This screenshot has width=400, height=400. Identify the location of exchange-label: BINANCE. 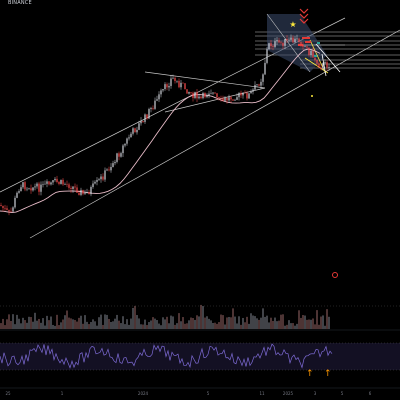
(20, 3).